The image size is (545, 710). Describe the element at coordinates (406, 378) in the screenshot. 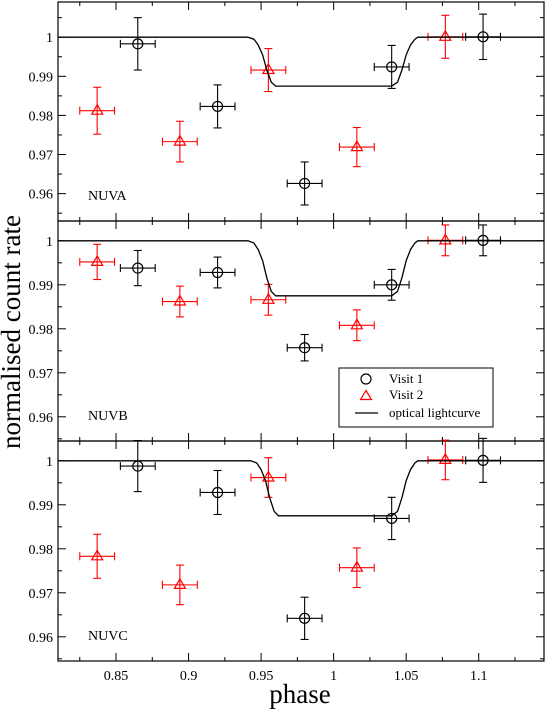

I see `legend-visit1-label: Visit 1` at that location.